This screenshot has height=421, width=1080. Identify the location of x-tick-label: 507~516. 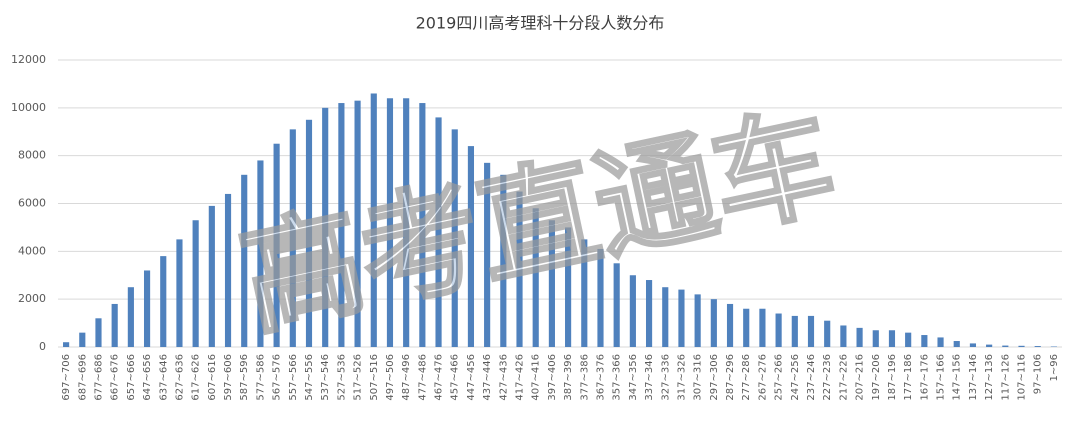
(374, 377).